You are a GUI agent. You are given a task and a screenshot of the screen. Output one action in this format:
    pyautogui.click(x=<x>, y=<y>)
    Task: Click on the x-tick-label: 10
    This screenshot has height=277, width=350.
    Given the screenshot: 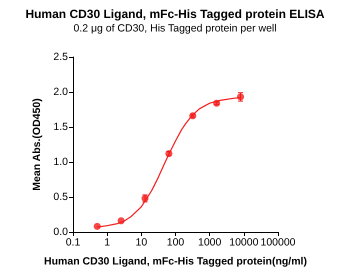 What is the action you would take?
    pyautogui.click(x=141, y=242)
    